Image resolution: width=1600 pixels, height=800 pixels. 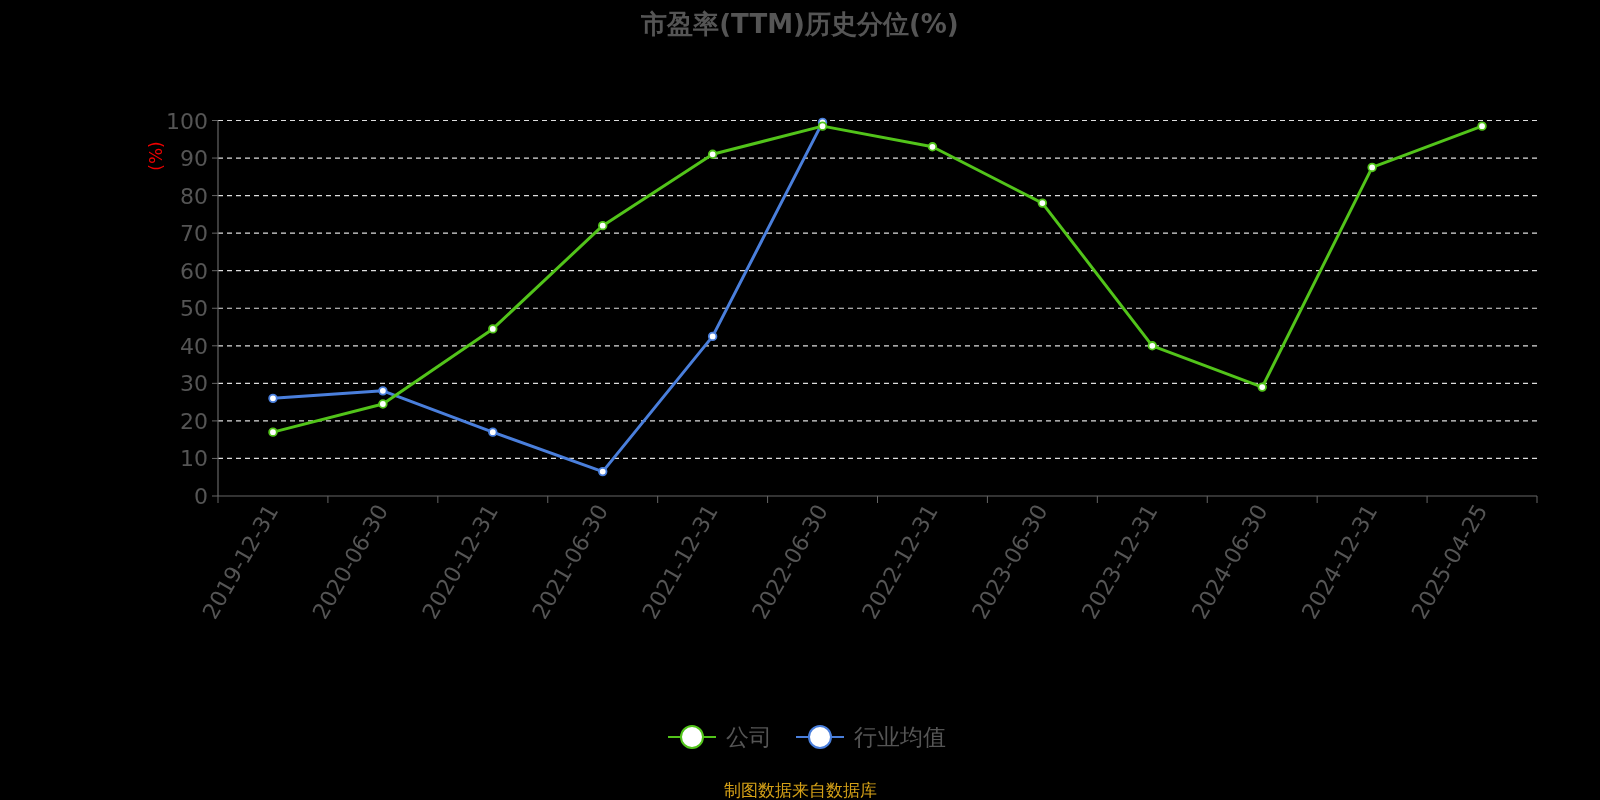 I want to click on legend-label: 公司, so click(x=749, y=737).